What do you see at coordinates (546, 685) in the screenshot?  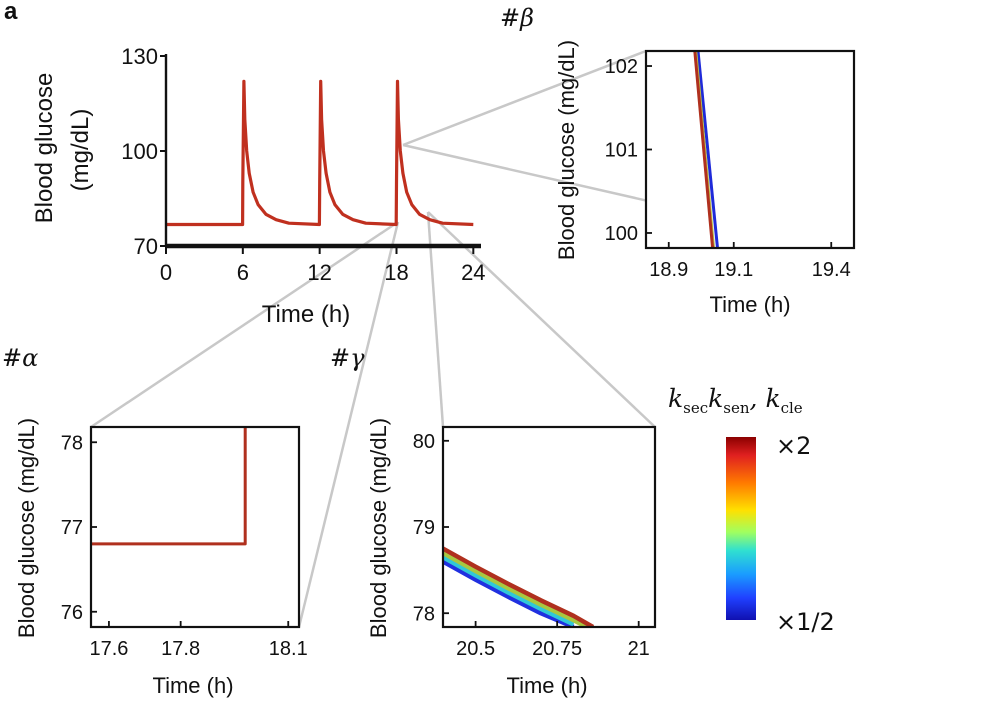 I see `gamma-x-axis-label: Time (h)` at bounding box center [546, 685].